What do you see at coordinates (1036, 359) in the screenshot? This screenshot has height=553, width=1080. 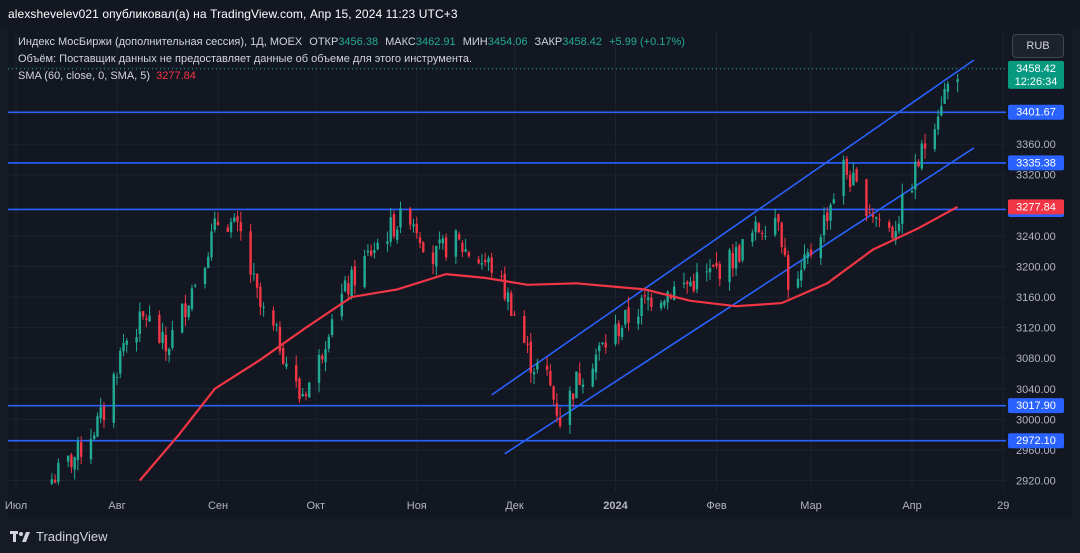 I see `y-tick-label: 3080.00` at bounding box center [1036, 359].